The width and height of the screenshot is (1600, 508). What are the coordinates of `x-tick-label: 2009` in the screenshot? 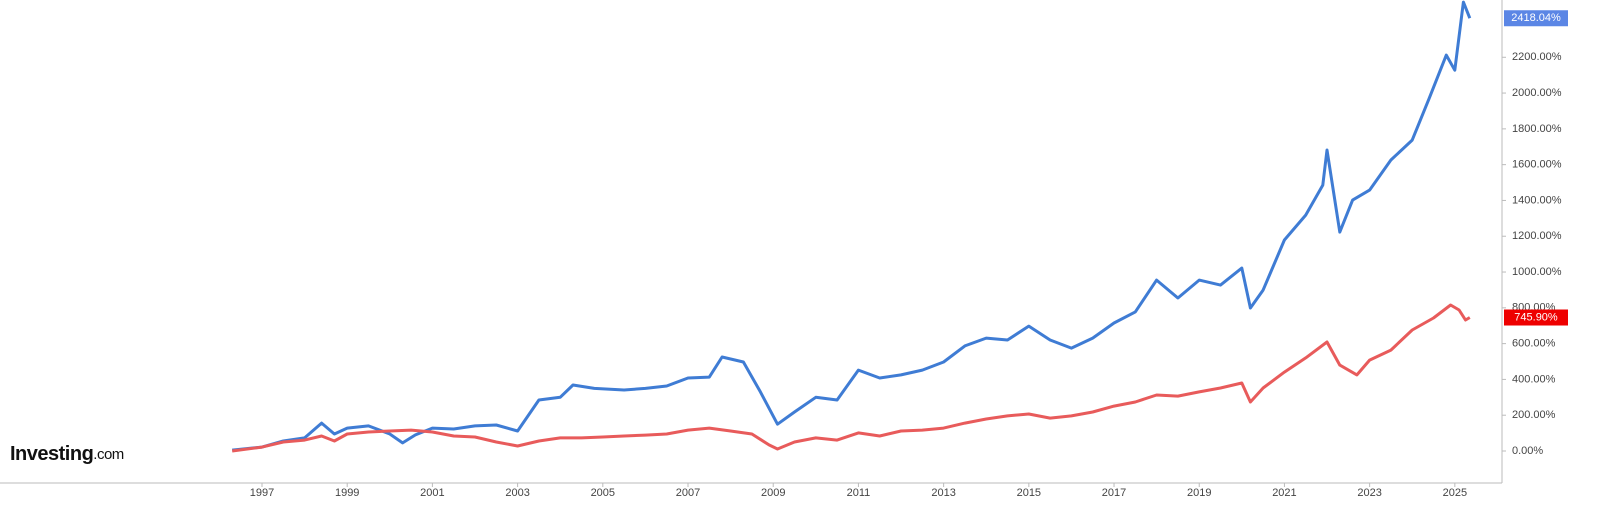 It's located at (773, 493).